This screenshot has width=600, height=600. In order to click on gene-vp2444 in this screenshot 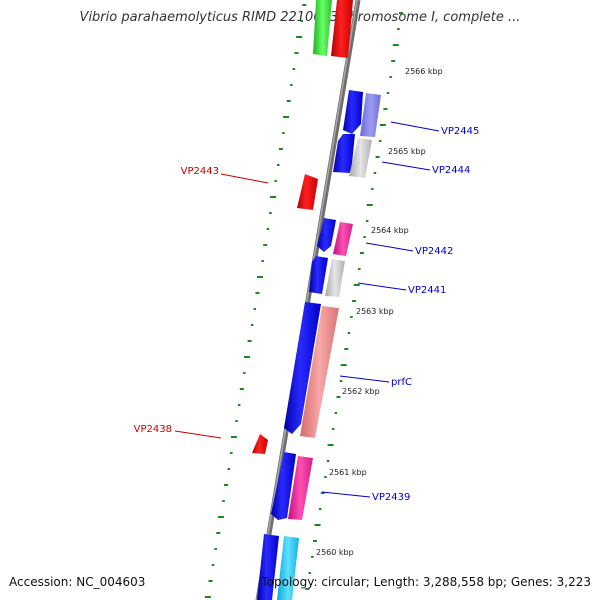, I will do `click(344, 153)`.